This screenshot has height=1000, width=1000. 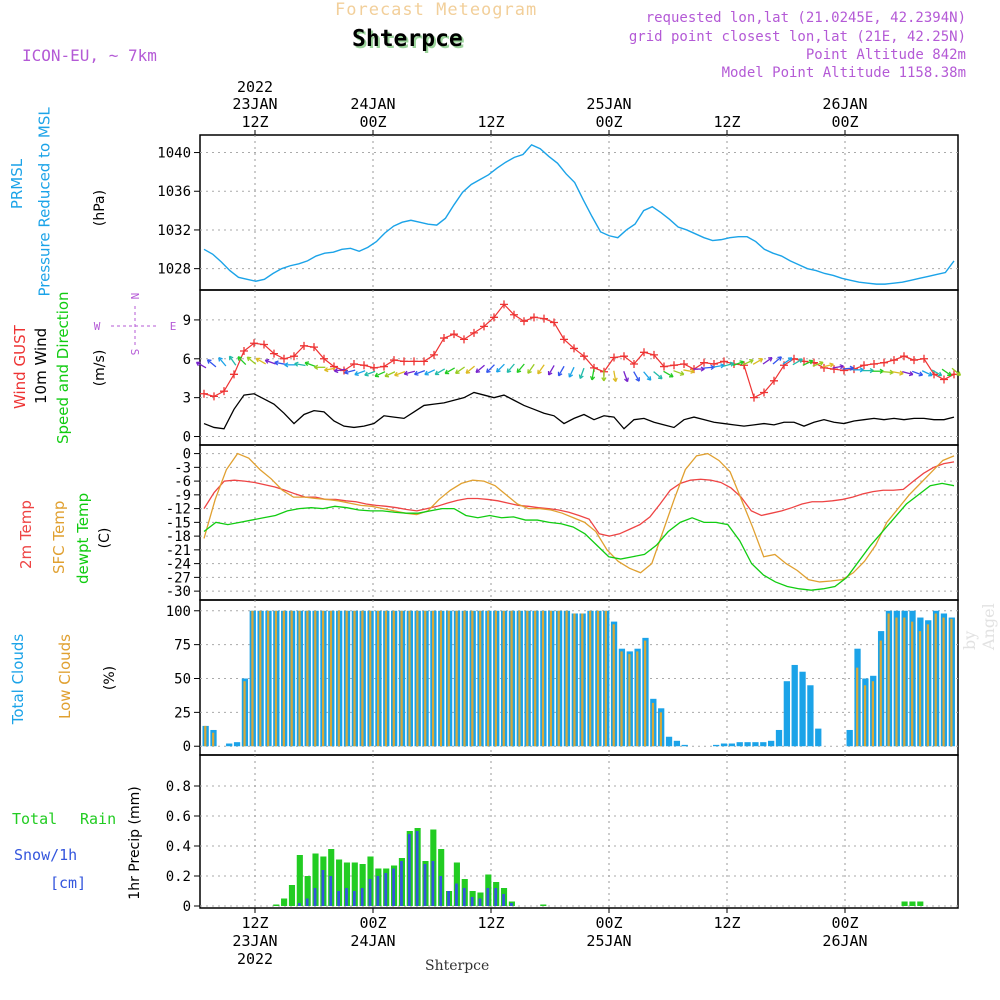 I want to click on location-title: Shterpce, so click(x=407, y=39).